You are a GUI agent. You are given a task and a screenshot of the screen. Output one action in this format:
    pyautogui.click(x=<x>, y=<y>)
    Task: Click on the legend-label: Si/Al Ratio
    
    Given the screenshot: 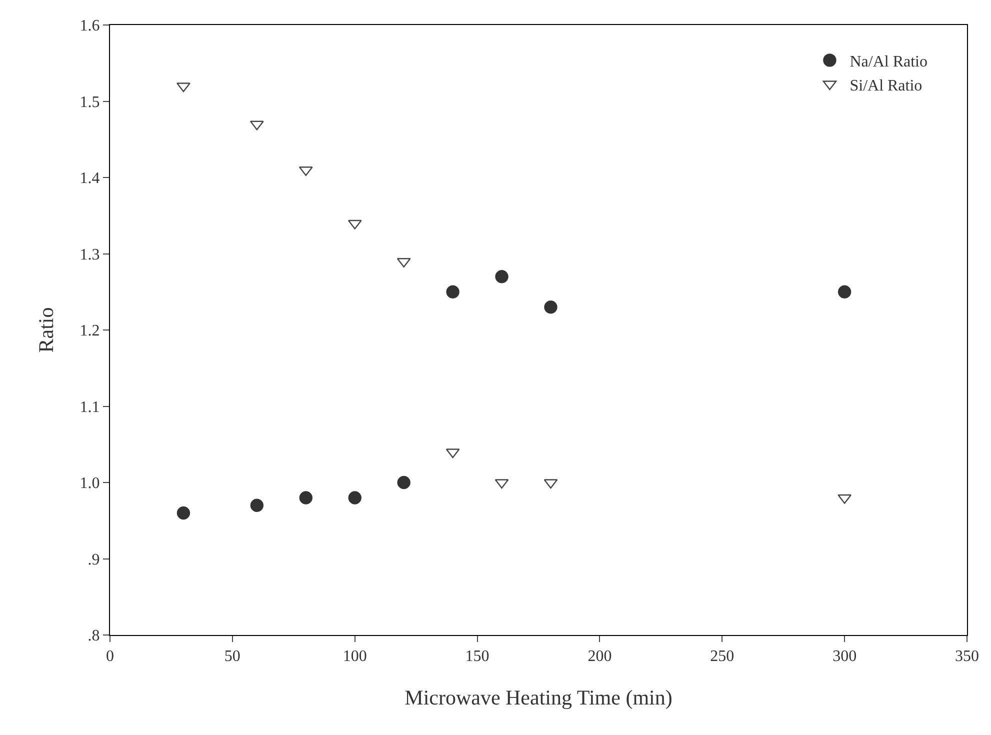 What is the action you would take?
    pyautogui.click(x=886, y=85)
    